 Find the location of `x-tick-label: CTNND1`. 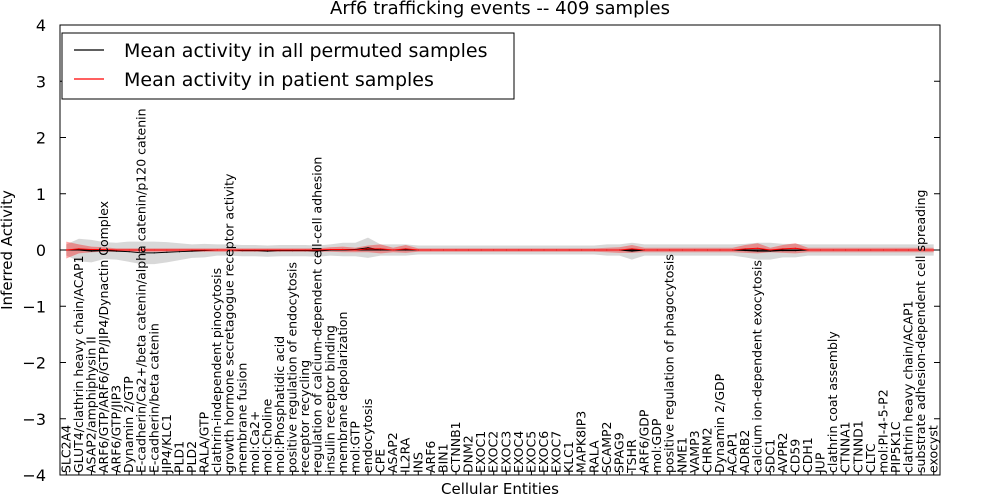

x-tick-label: CTNND1 is located at coordinates (857, 446).